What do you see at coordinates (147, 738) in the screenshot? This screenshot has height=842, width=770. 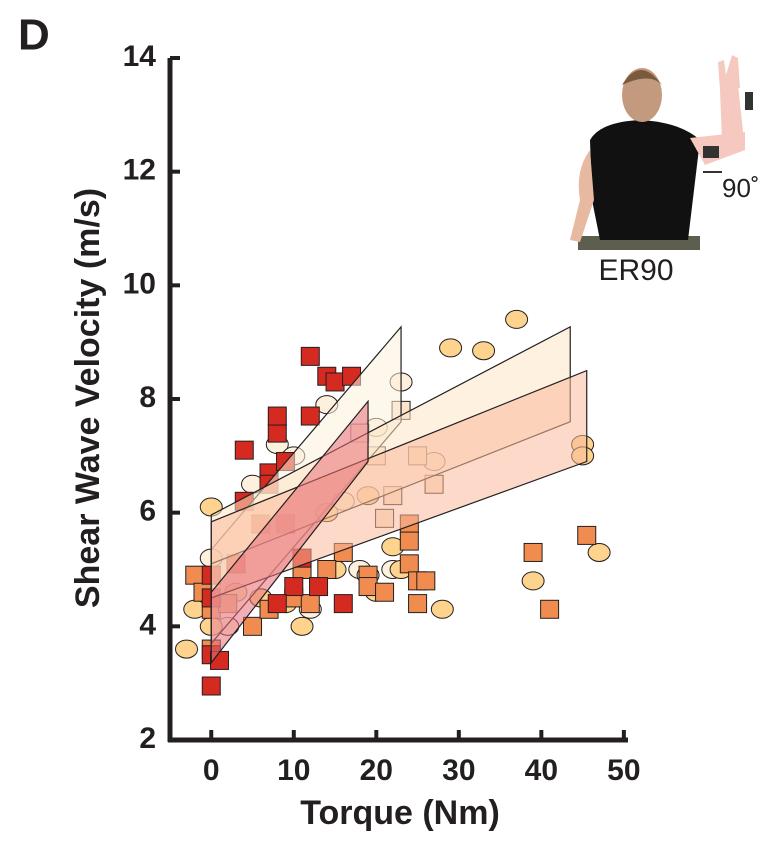 I see `y-tick-label: 2` at bounding box center [147, 738].